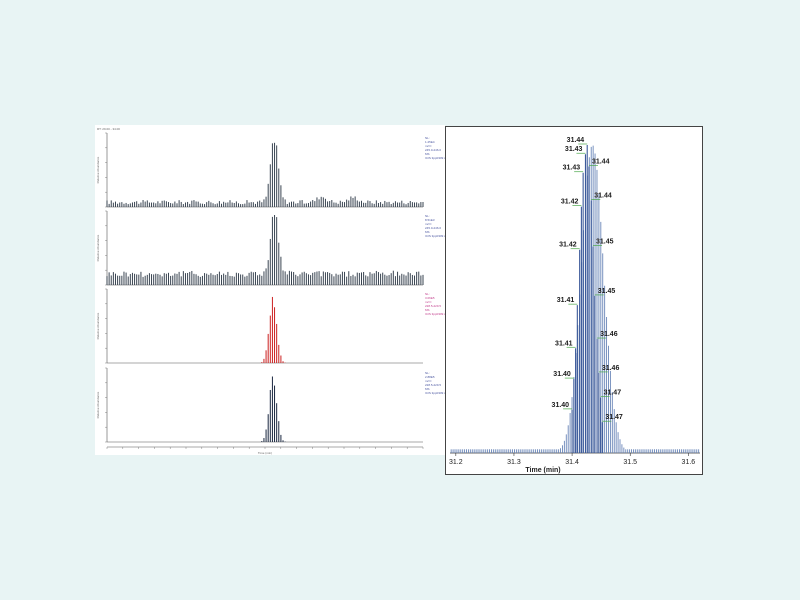 The image size is (800, 600). I want to click on x-tick-label: 31.6, so click(689, 462).